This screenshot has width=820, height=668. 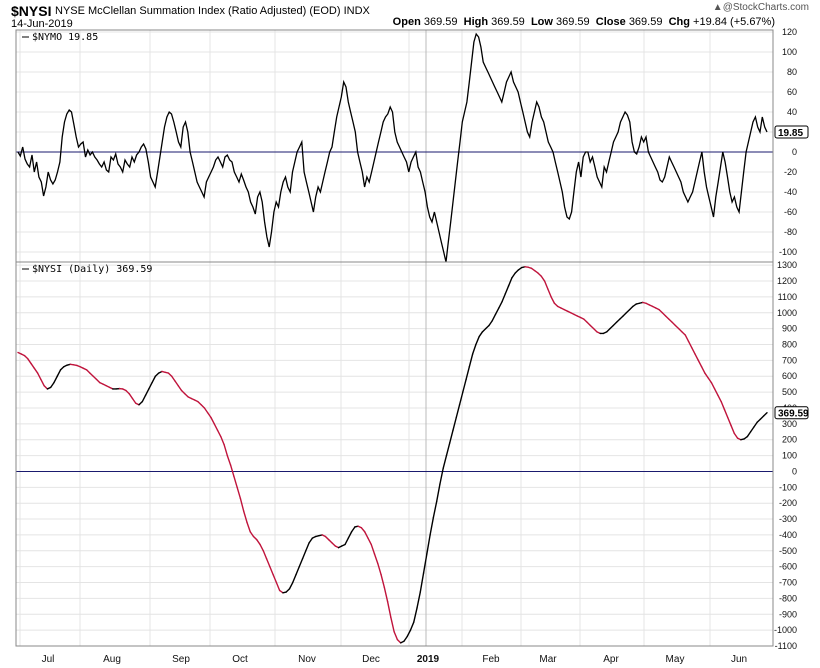 What do you see at coordinates (789, 360) in the screenshot?
I see `y-tick-label: 700` at bounding box center [789, 360].